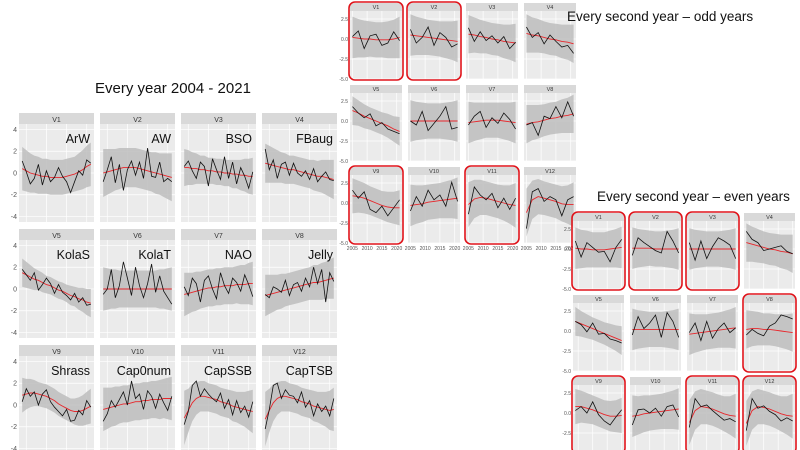 This screenshot has width=800, height=450. Describe the element at coordinates (137, 397) in the screenshot. I see `facet-panel: V10Cap0num2005201020152020` at that location.